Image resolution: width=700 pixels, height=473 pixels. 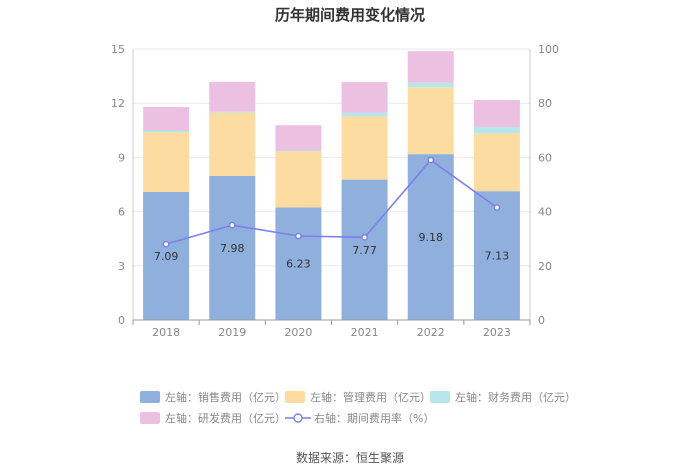 I want to click on legend-item: 左轴：销售费用（亿元）, so click(x=213, y=397).